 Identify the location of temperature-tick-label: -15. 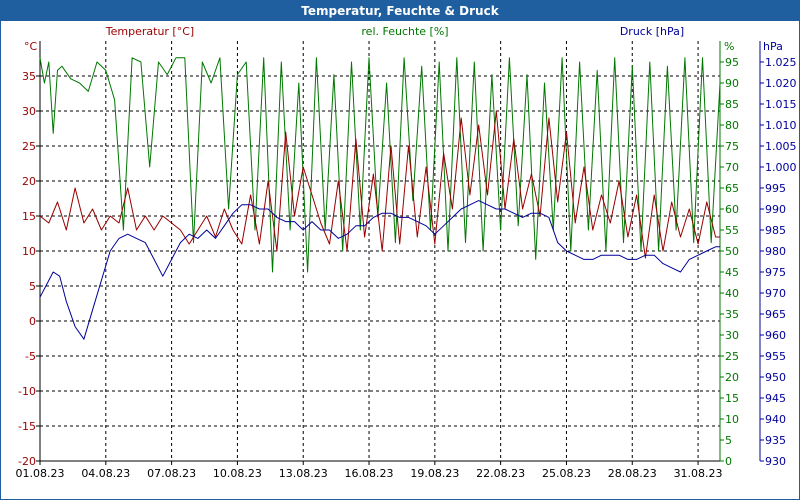
(27, 426).